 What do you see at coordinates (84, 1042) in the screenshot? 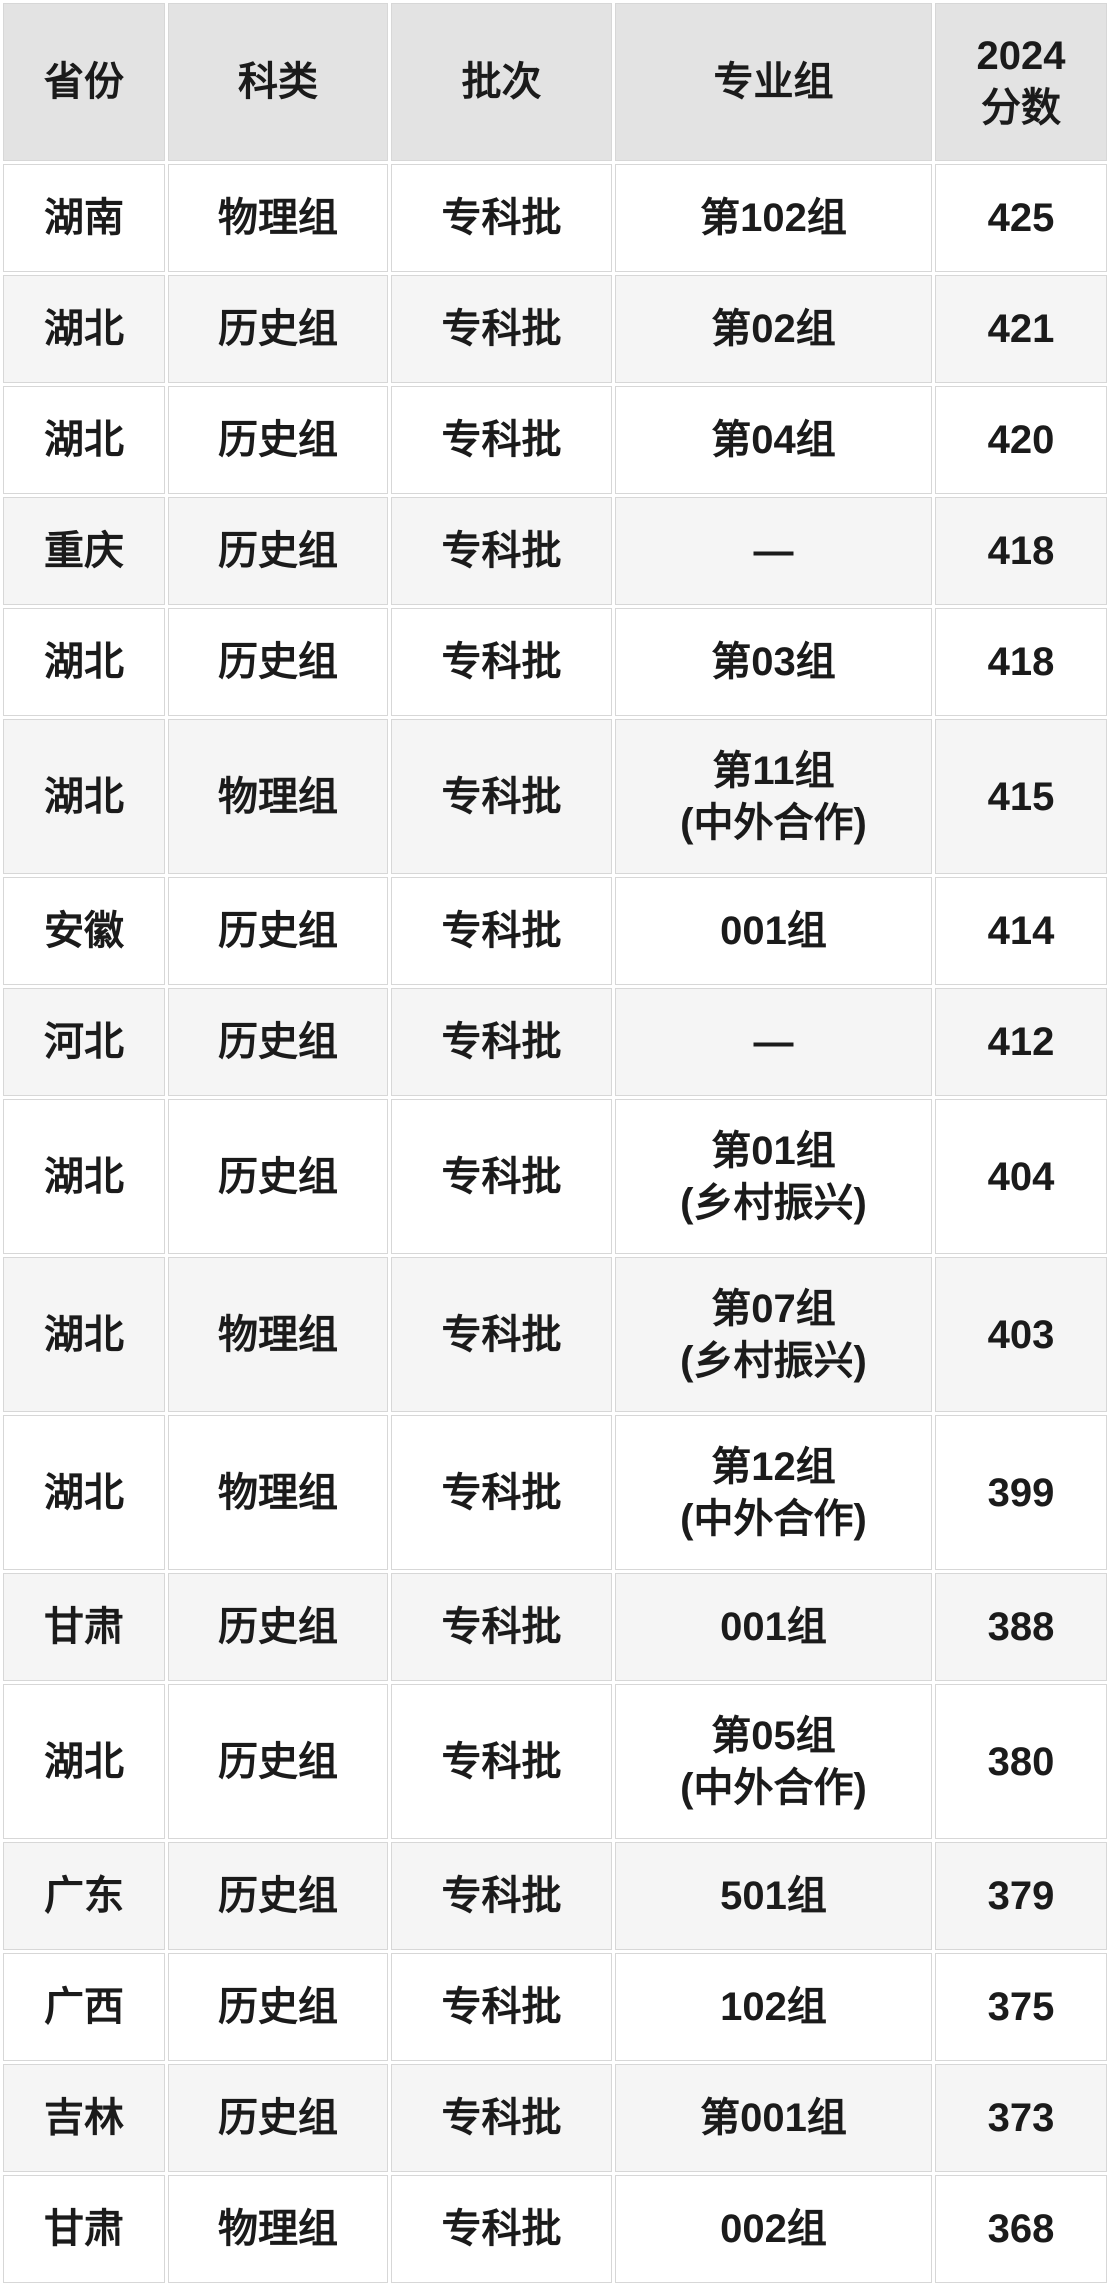
I see `cell-province: 河北` at bounding box center [84, 1042].